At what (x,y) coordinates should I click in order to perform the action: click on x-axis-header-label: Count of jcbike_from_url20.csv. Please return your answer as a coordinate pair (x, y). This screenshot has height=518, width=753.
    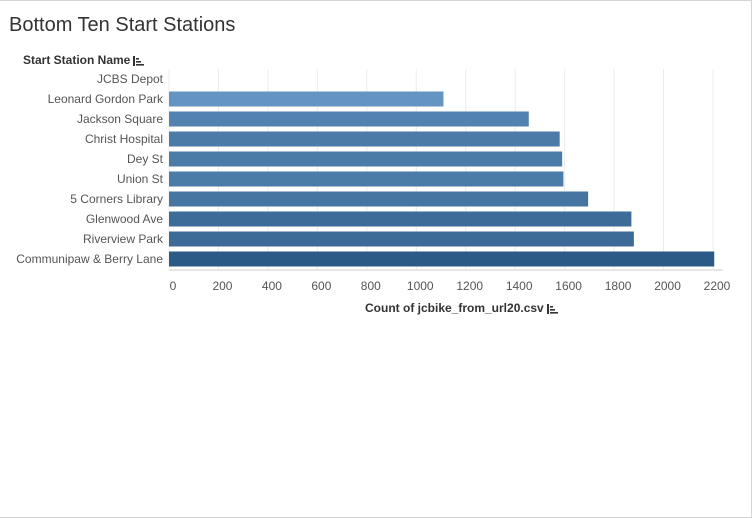
    Looking at the image, I should click on (454, 308).